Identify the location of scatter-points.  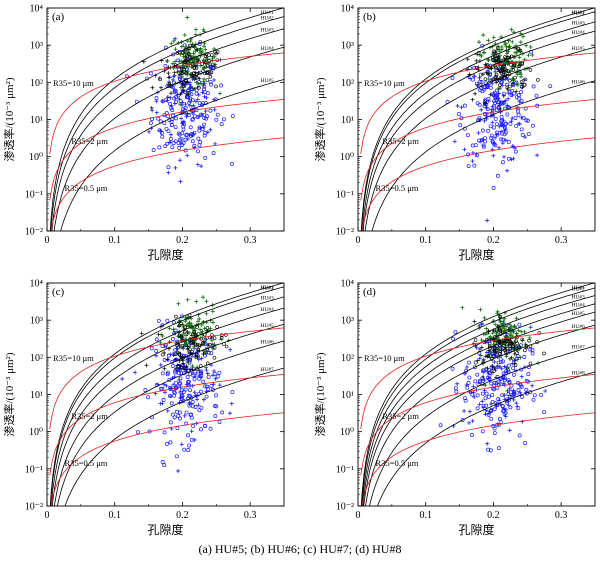
(499, 125).